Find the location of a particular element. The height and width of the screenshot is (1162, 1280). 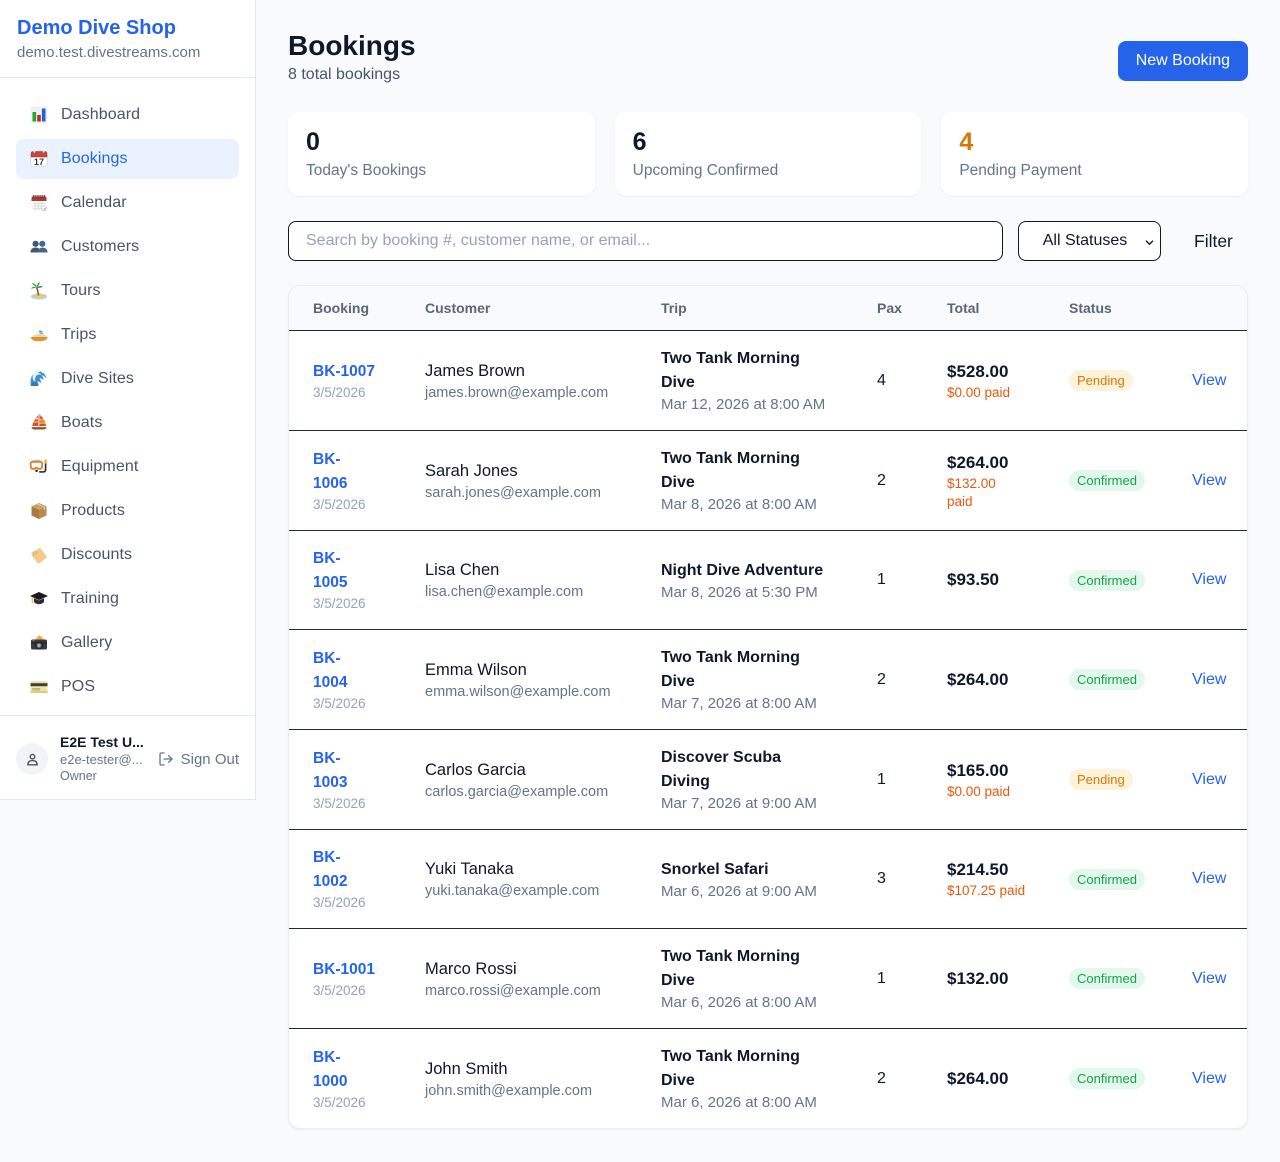

svg-text: 17 is located at coordinates (39, 162).